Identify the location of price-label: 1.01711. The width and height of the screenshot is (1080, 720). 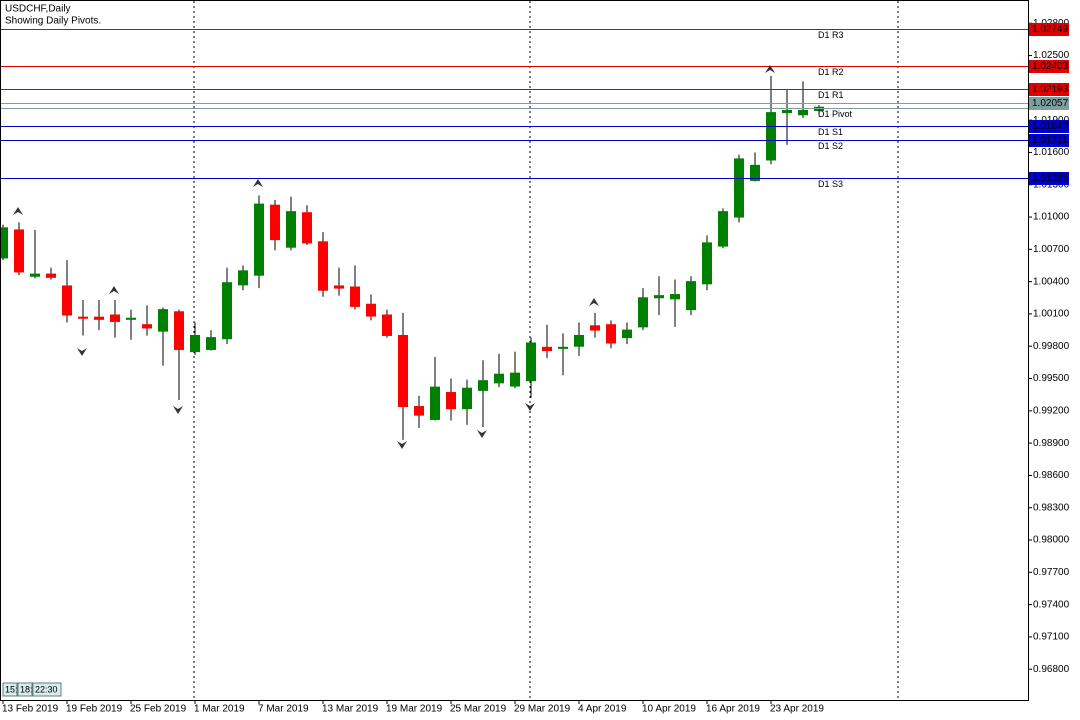
(1050, 140).